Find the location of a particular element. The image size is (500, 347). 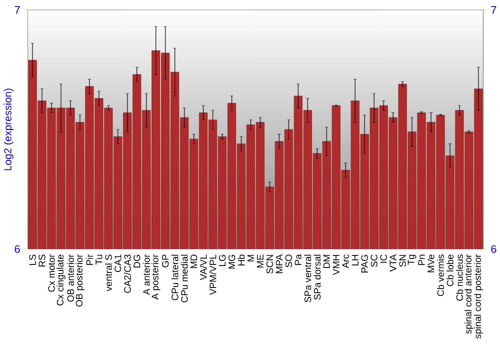

x-tick-label: spinal cord anterior is located at coordinates (469, 294).